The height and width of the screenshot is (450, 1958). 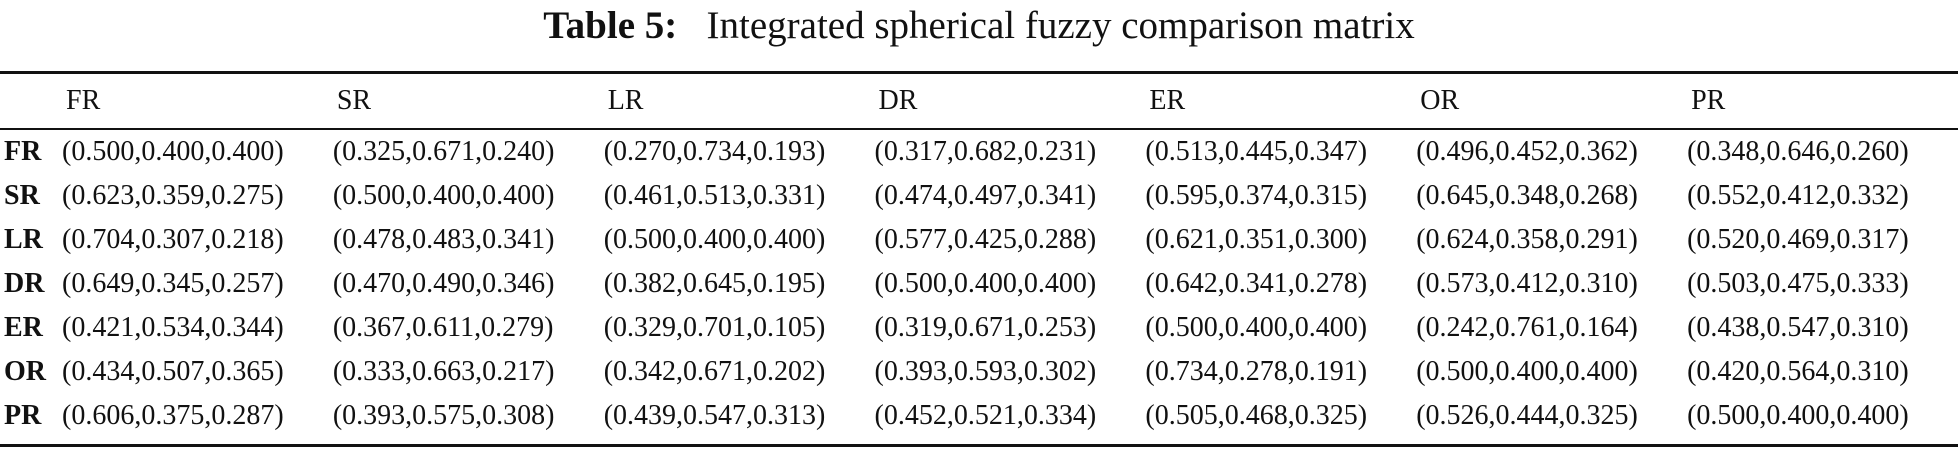 I want to click on column-header-lr: LR, so click(x=625, y=100).